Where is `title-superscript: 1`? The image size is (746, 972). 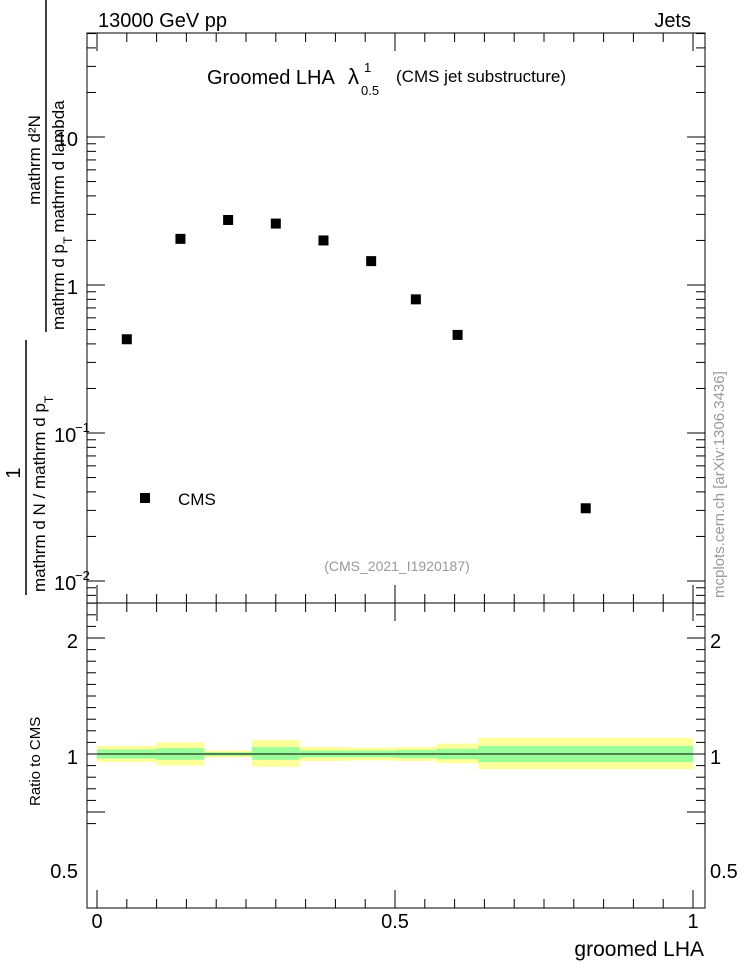 title-superscript: 1 is located at coordinates (367, 67).